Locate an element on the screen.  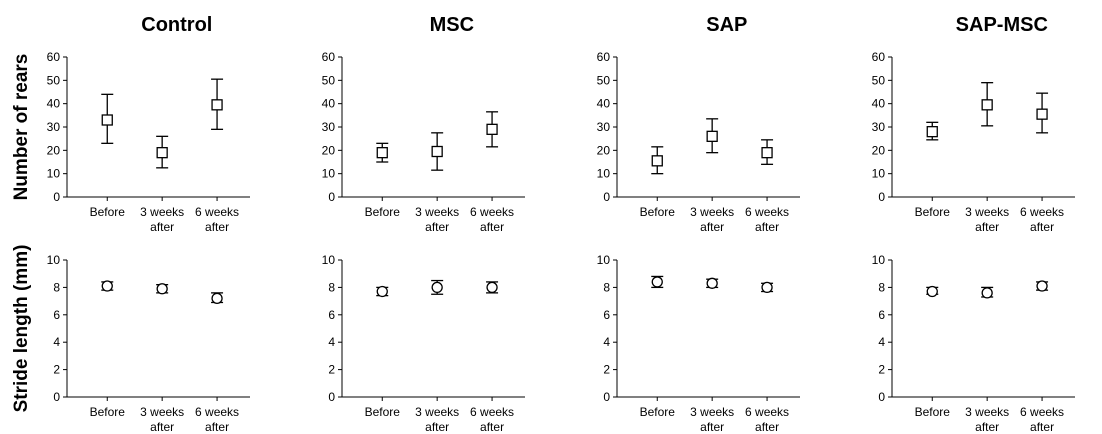
panel-5-y-tick-label: 0 is located at coordinates (56, 397).